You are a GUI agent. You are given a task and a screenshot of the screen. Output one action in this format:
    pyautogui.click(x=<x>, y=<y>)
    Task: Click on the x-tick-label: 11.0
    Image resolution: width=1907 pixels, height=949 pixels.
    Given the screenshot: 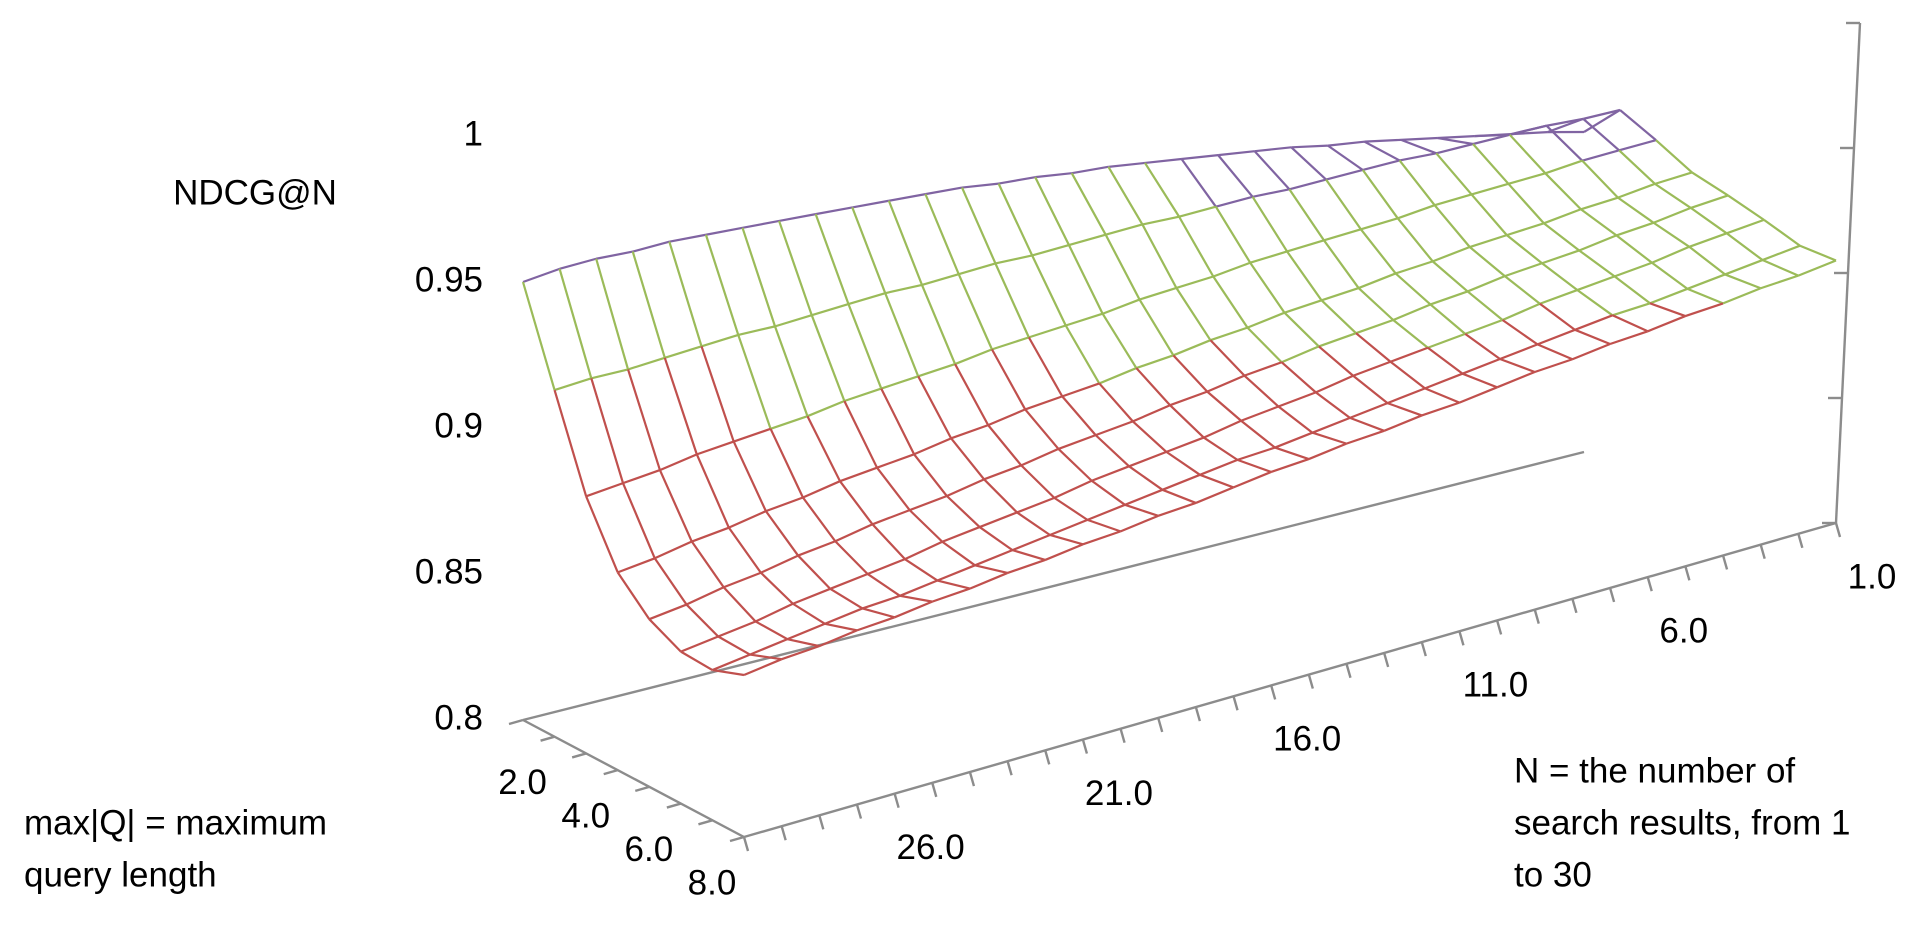 What is the action you would take?
    pyautogui.click(x=1496, y=685)
    